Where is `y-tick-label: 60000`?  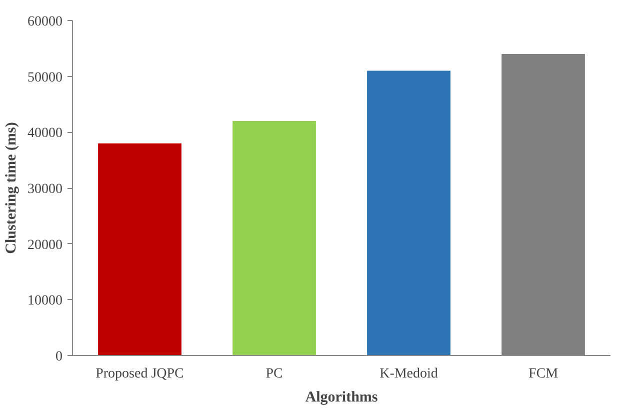 y-tick-label: 60000 is located at coordinates (45, 22).